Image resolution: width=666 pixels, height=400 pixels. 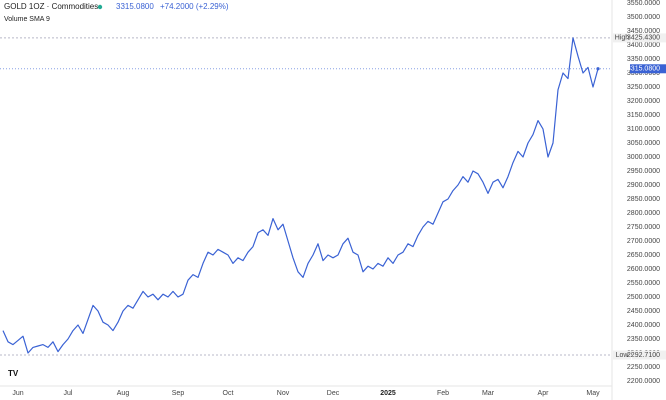 I want to click on y-tick-label: 2700.0000, so click(x=643, y=241).